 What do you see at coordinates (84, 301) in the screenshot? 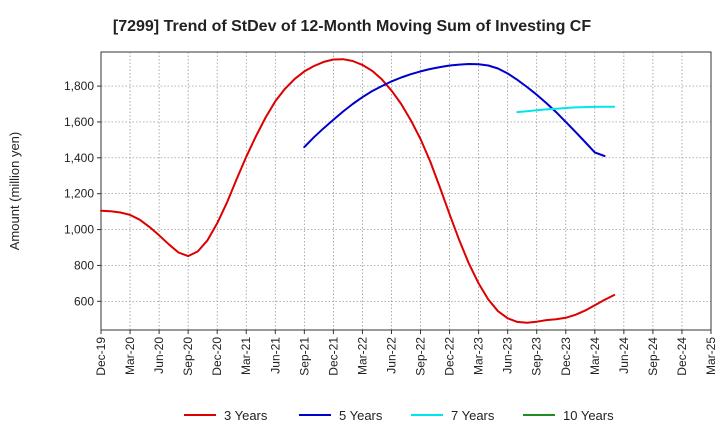
I see `y-tick-label: 600` at bounding box center [84, 301].